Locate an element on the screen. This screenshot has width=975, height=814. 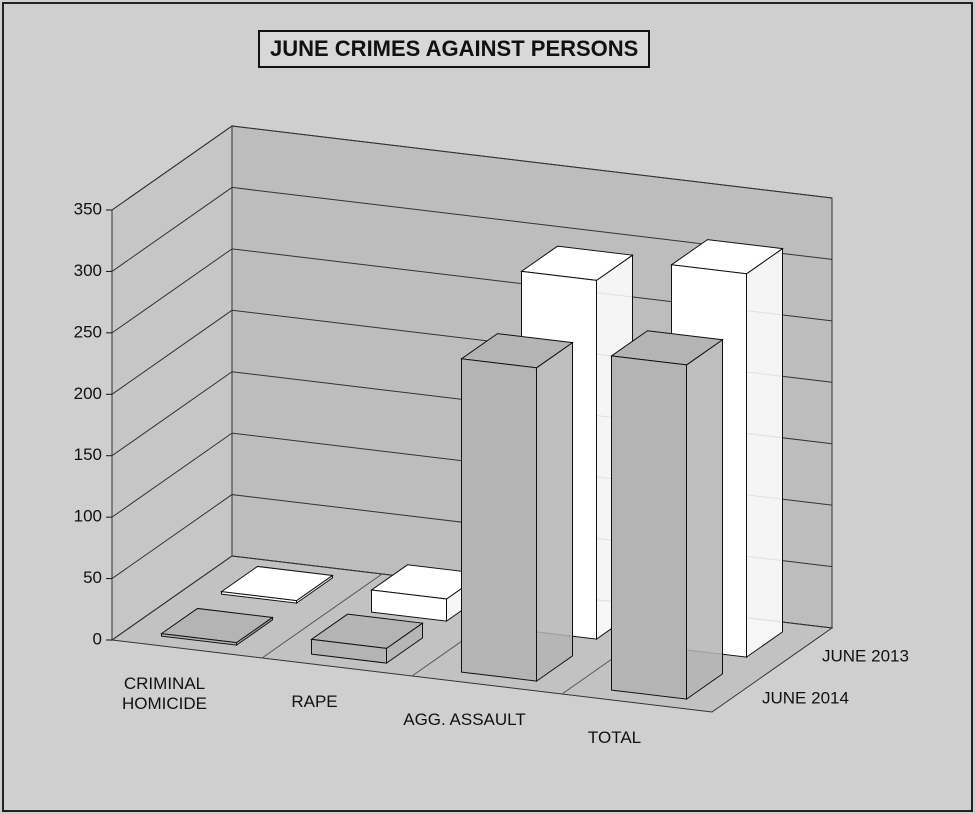
y-tick-label: 200 is located at coordinates (88, 393).